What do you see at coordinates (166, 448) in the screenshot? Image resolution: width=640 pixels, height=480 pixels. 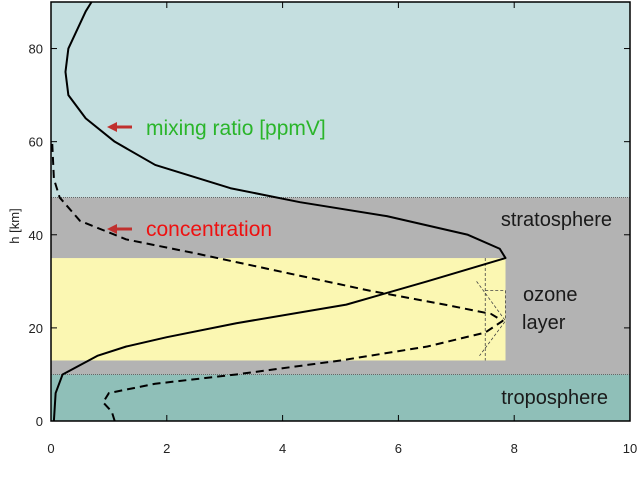 I see `x-tick-label: 2` at bounding box center [166, 448].